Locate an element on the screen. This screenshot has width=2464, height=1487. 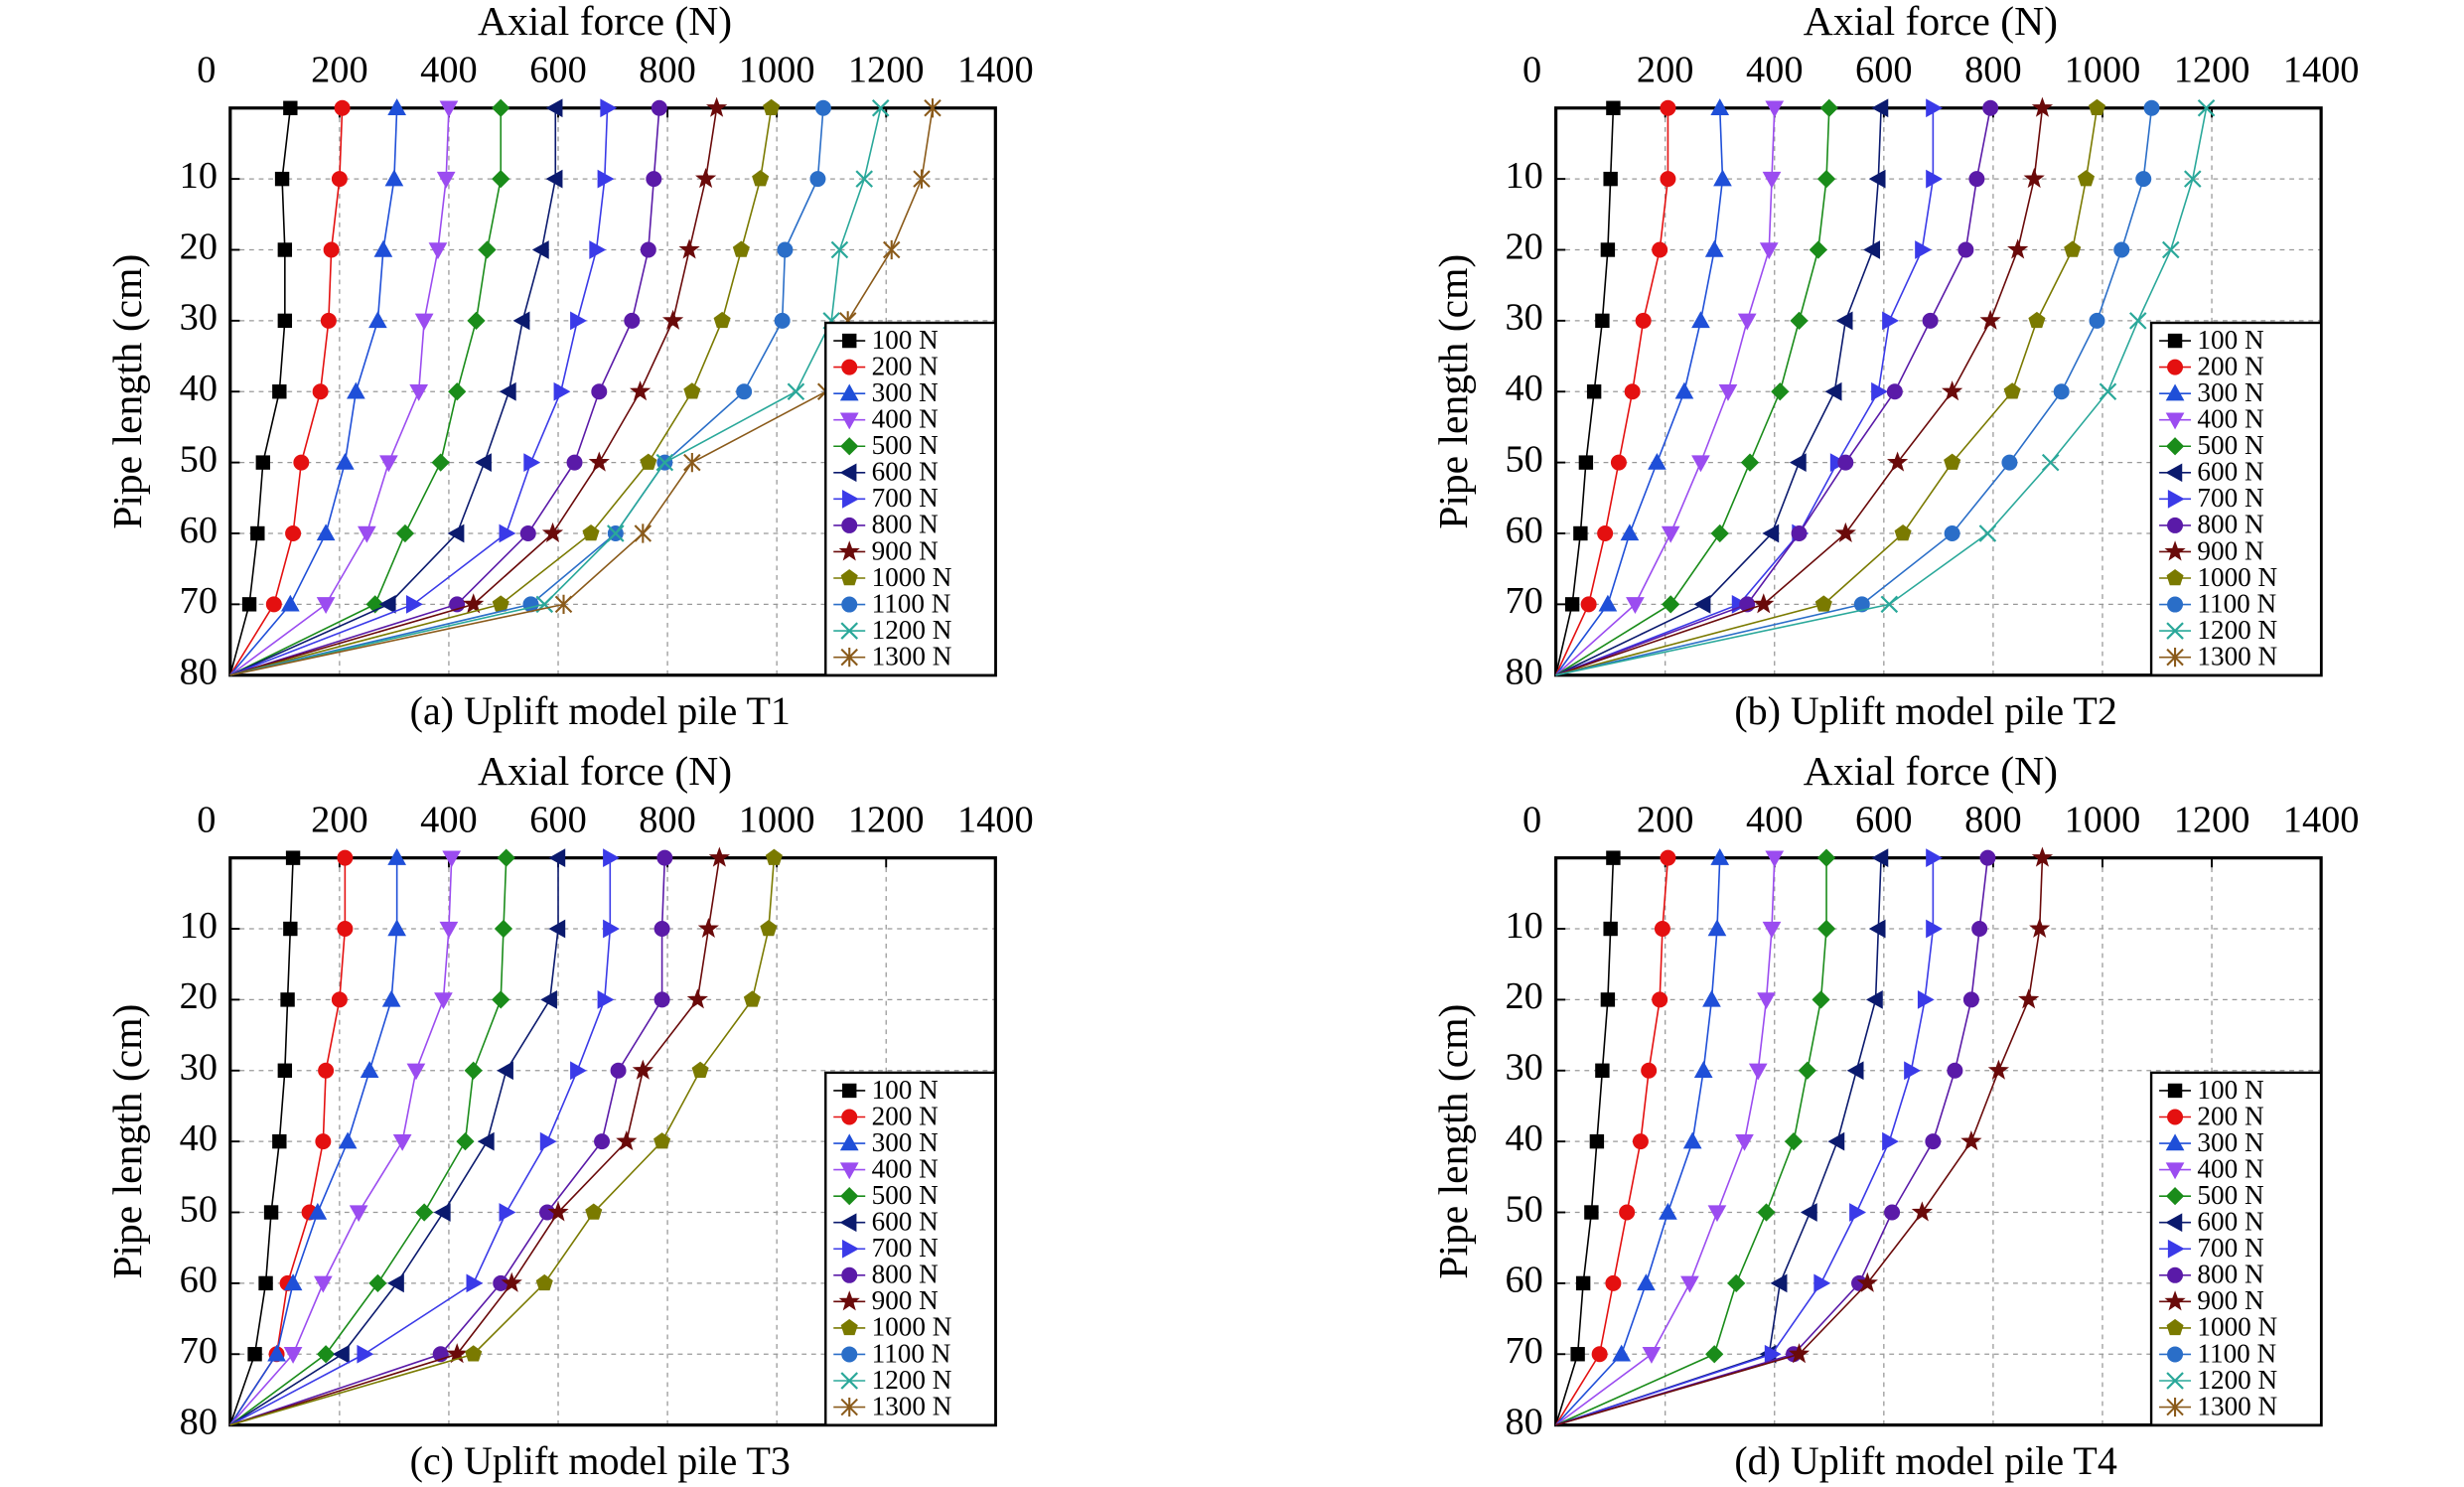
legend-label: 500 N is located at coordinates (2230, 1195).